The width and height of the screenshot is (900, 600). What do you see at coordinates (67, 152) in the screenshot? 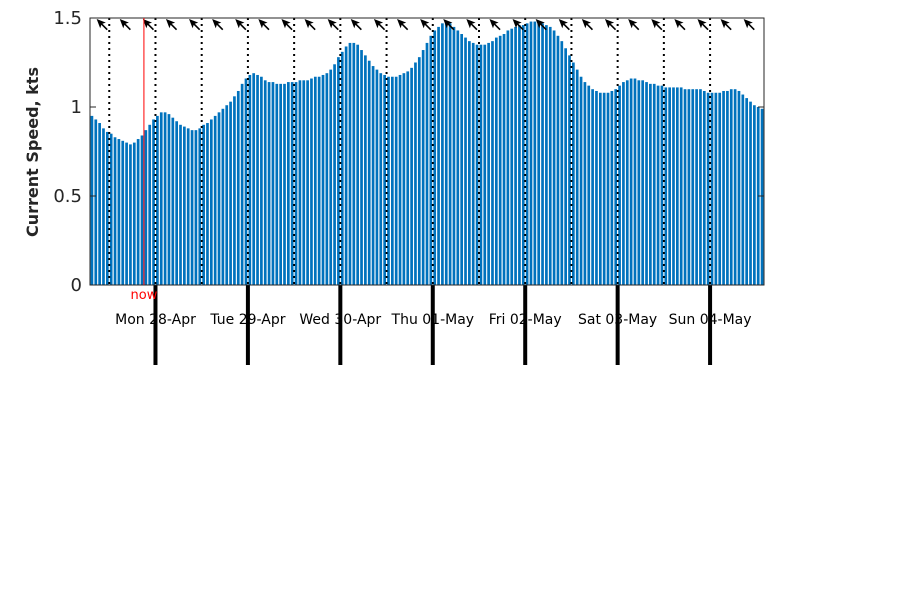
I see `y-tick-labels: 0 0.5 1 1.5` at bounding box center [67, 152].